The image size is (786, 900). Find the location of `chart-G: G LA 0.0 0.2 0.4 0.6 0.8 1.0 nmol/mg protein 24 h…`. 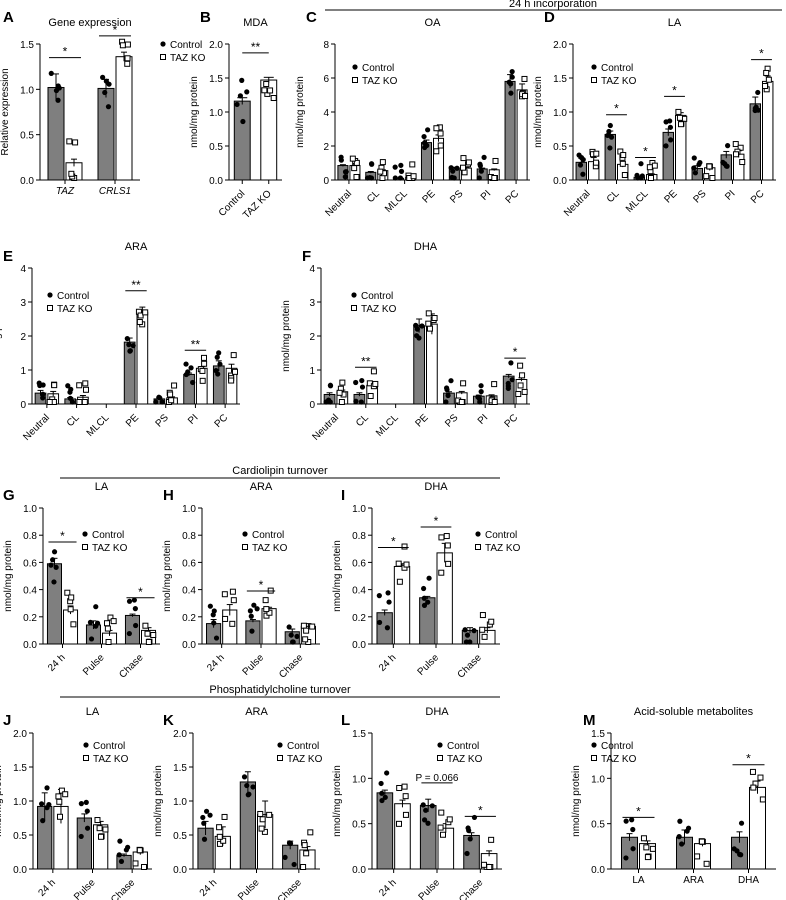

chart-G: G LA 0.0 0.2 0.4 0.6 0.8 1.0 nmol/mg protein 24 h… is located at coordinates (81, 581).